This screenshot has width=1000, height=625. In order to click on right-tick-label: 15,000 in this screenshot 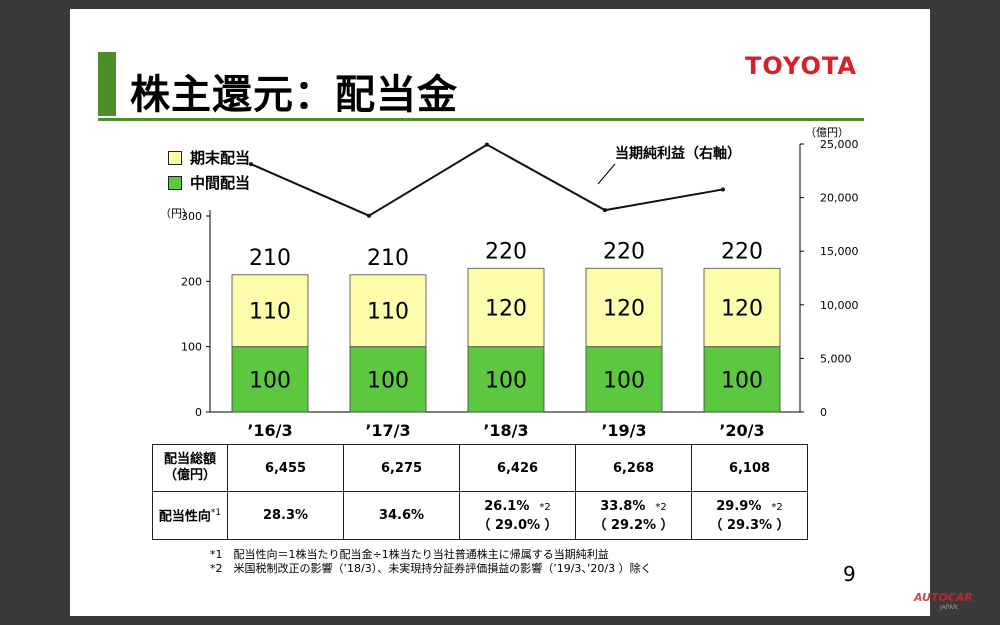, I will do `click(839, 251)`.